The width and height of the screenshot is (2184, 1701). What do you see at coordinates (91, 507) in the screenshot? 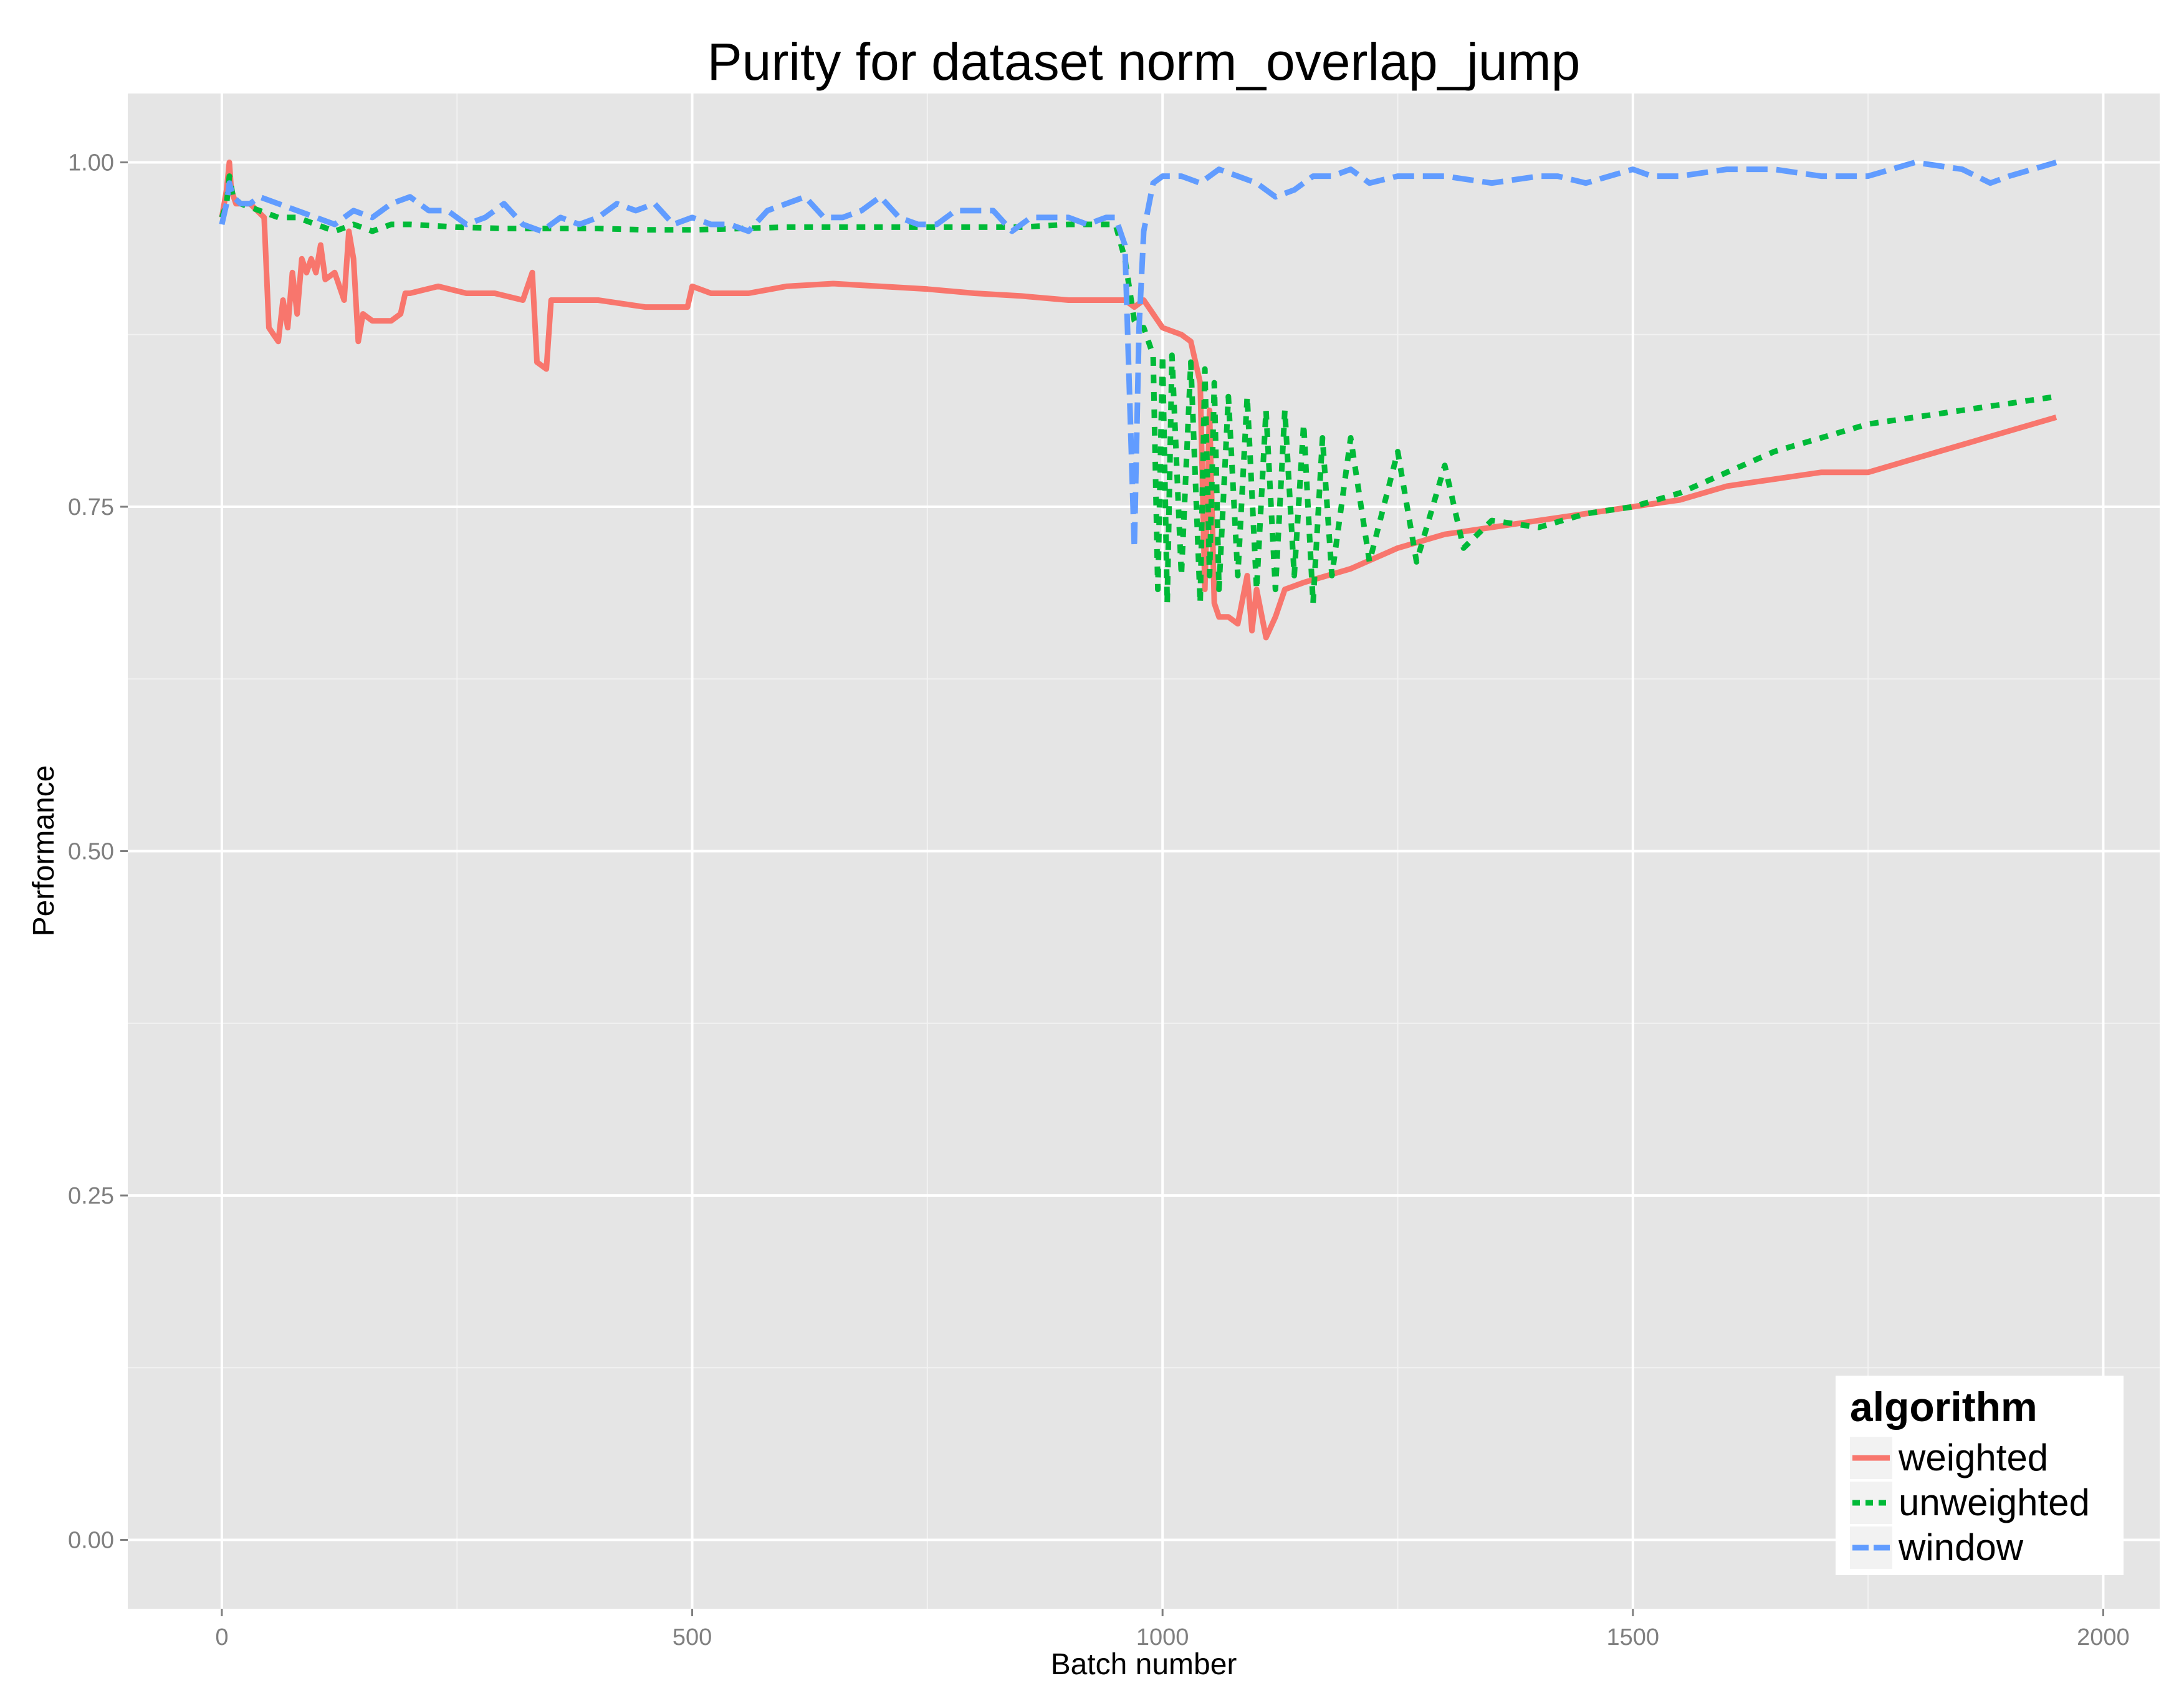
I see `y-tick-label: 0.75` at bounding box center [91, 507].